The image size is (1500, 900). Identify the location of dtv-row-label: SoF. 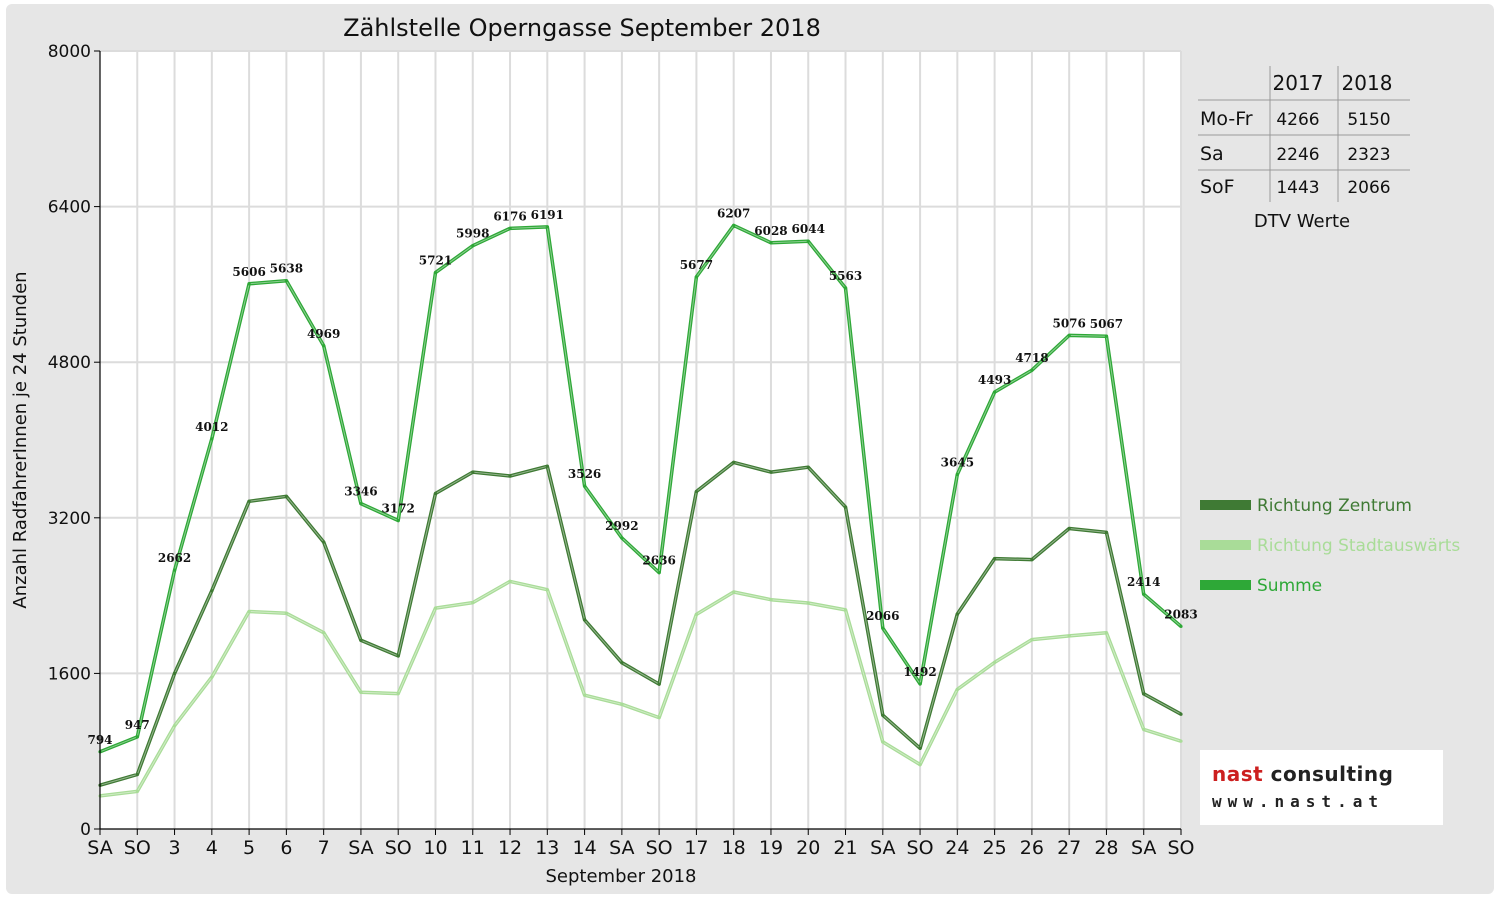
(1217, 187).